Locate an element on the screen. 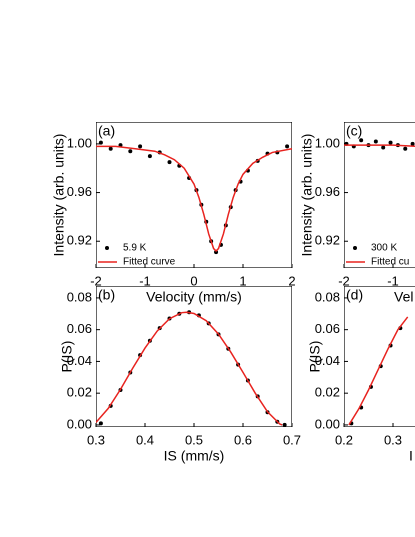 The image size is (415, 537). x-tick-label: 0.4 is located at coordinates (145, 439).